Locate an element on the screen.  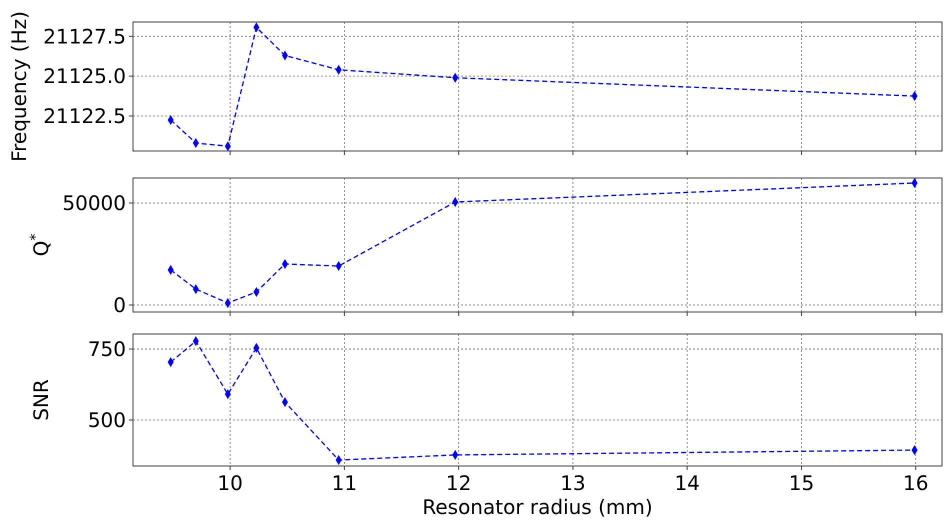
x-axis-title: Resonator radius (mm) is located at coordinates (537, 507).